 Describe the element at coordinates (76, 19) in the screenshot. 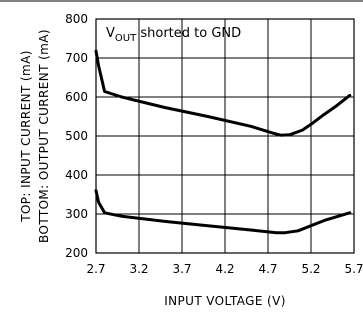

I see `y-tick-label: 800` at that location.